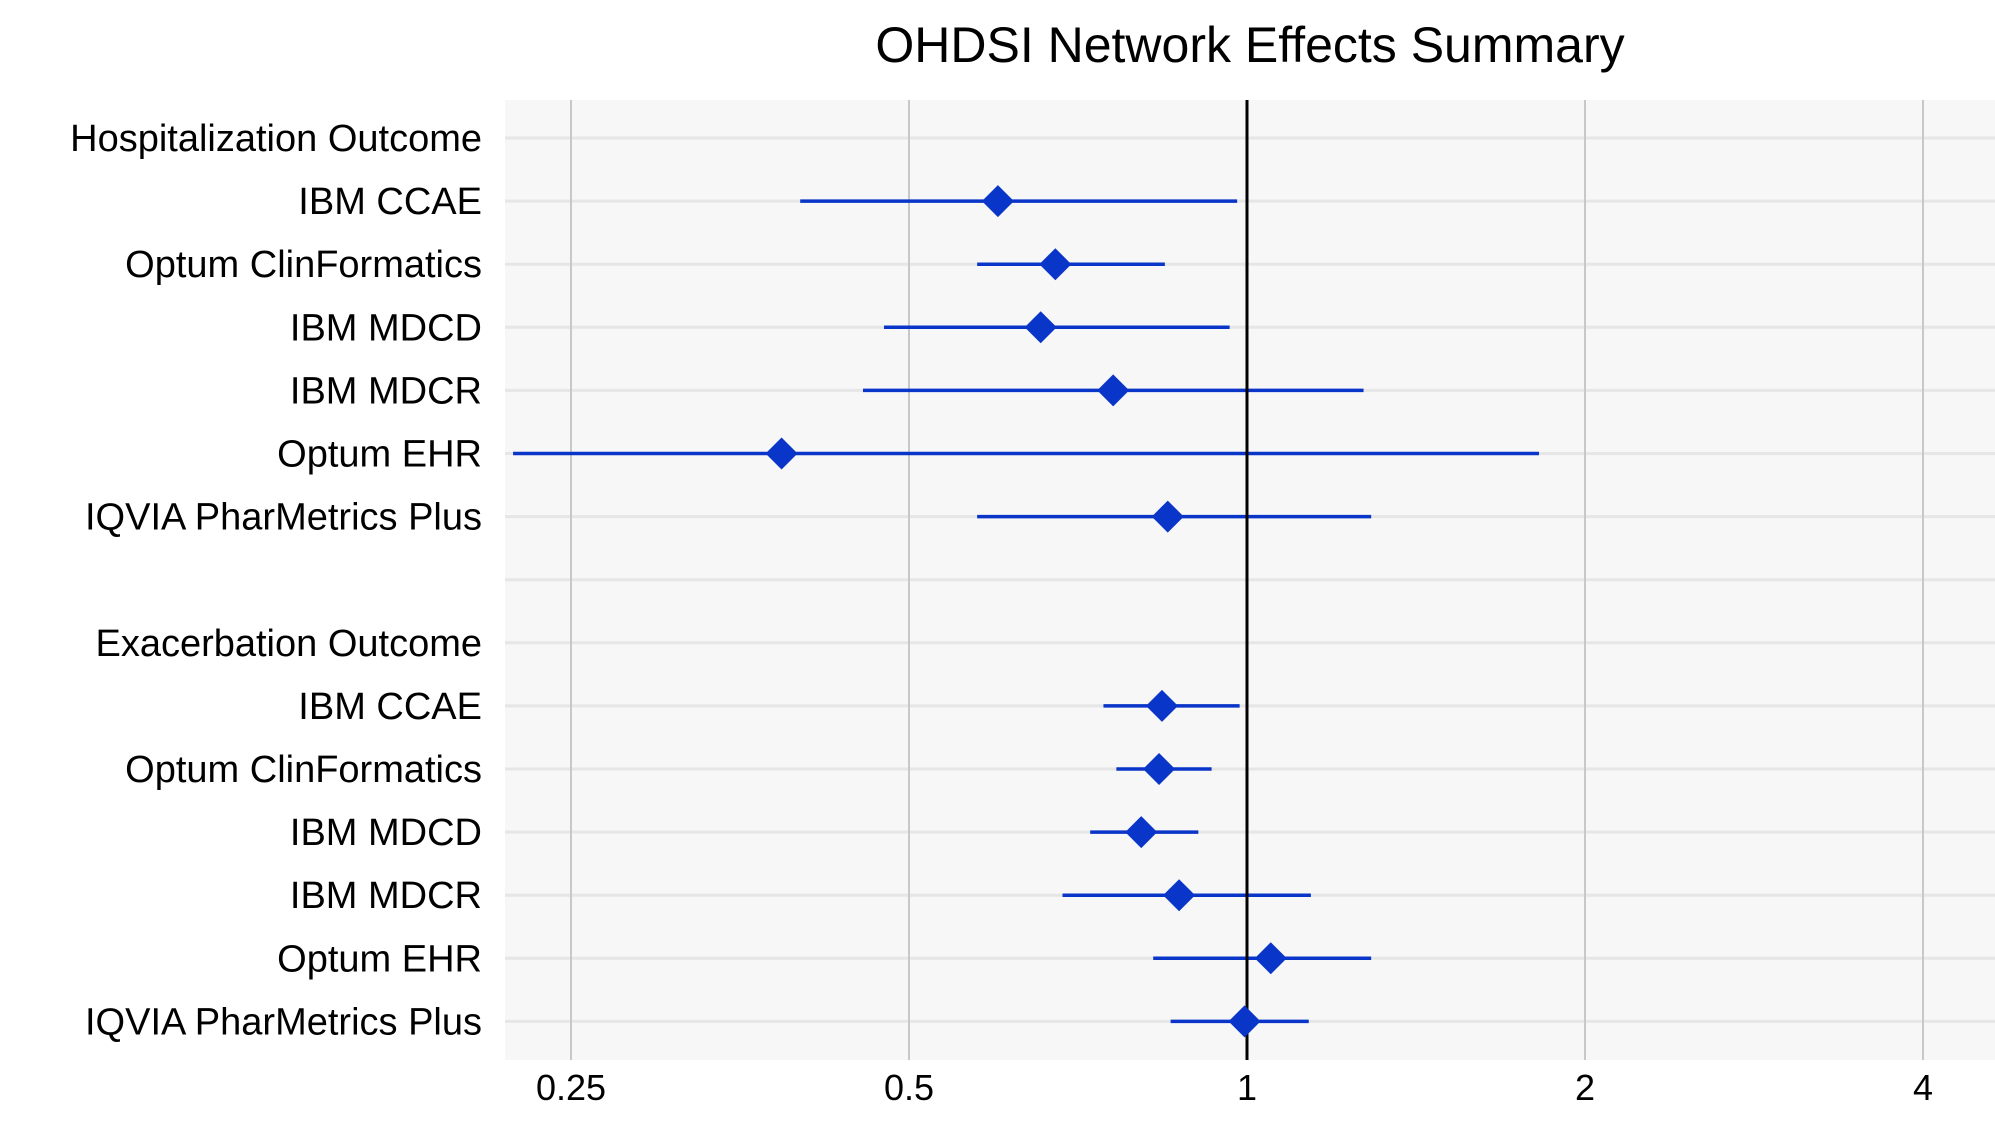 The width and height of the screenshot is (1995, 1128). I want to click on group-header-label: Exacerbation Outcome, so click(288, 644).